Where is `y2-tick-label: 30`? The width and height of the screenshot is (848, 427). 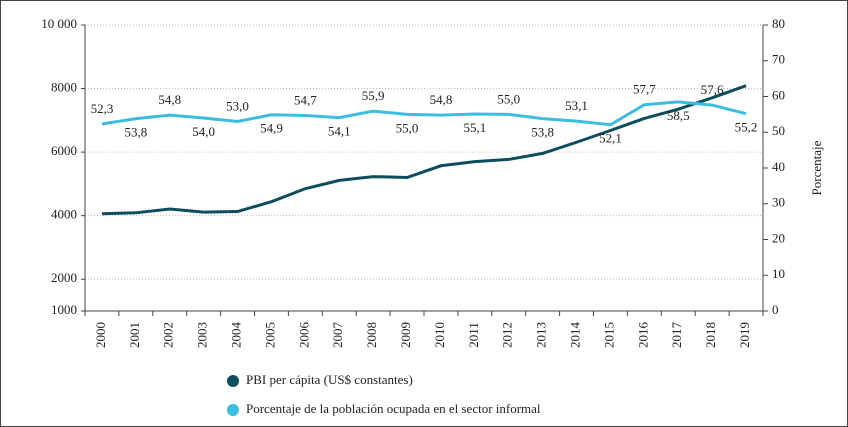 y2-tick-label: 30 is located at coordinates (778, 202).